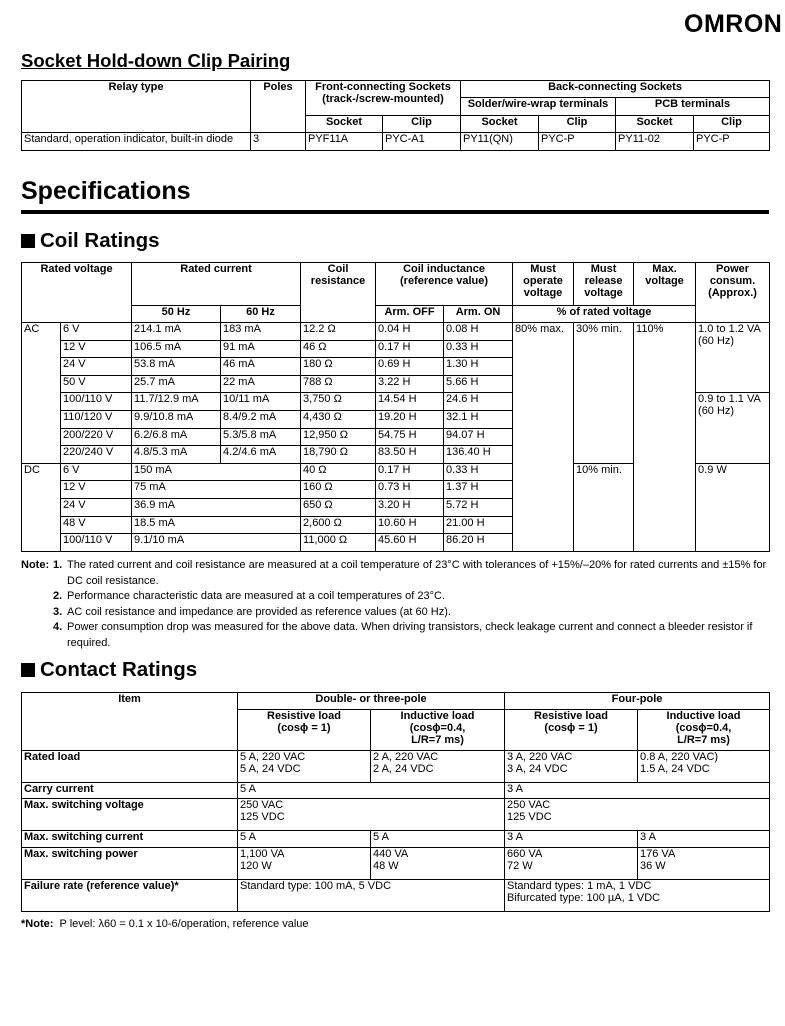 The width and height of the screenshot is (785, 1026). What do you see at coordinates (615, 89) in the screenshot?
I see `col-back: Back-connecting Sockets` at bounding box center [615, 89].